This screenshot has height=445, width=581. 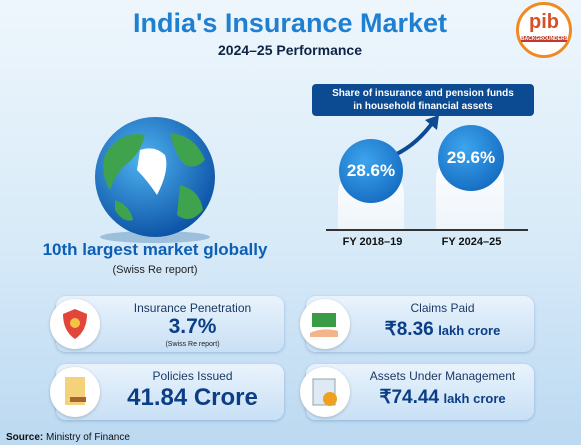 What do you see at coordinates (372, 242) in the screenshot?
I see `share-label: FY 2018–19` at bounding box center [372, 242].